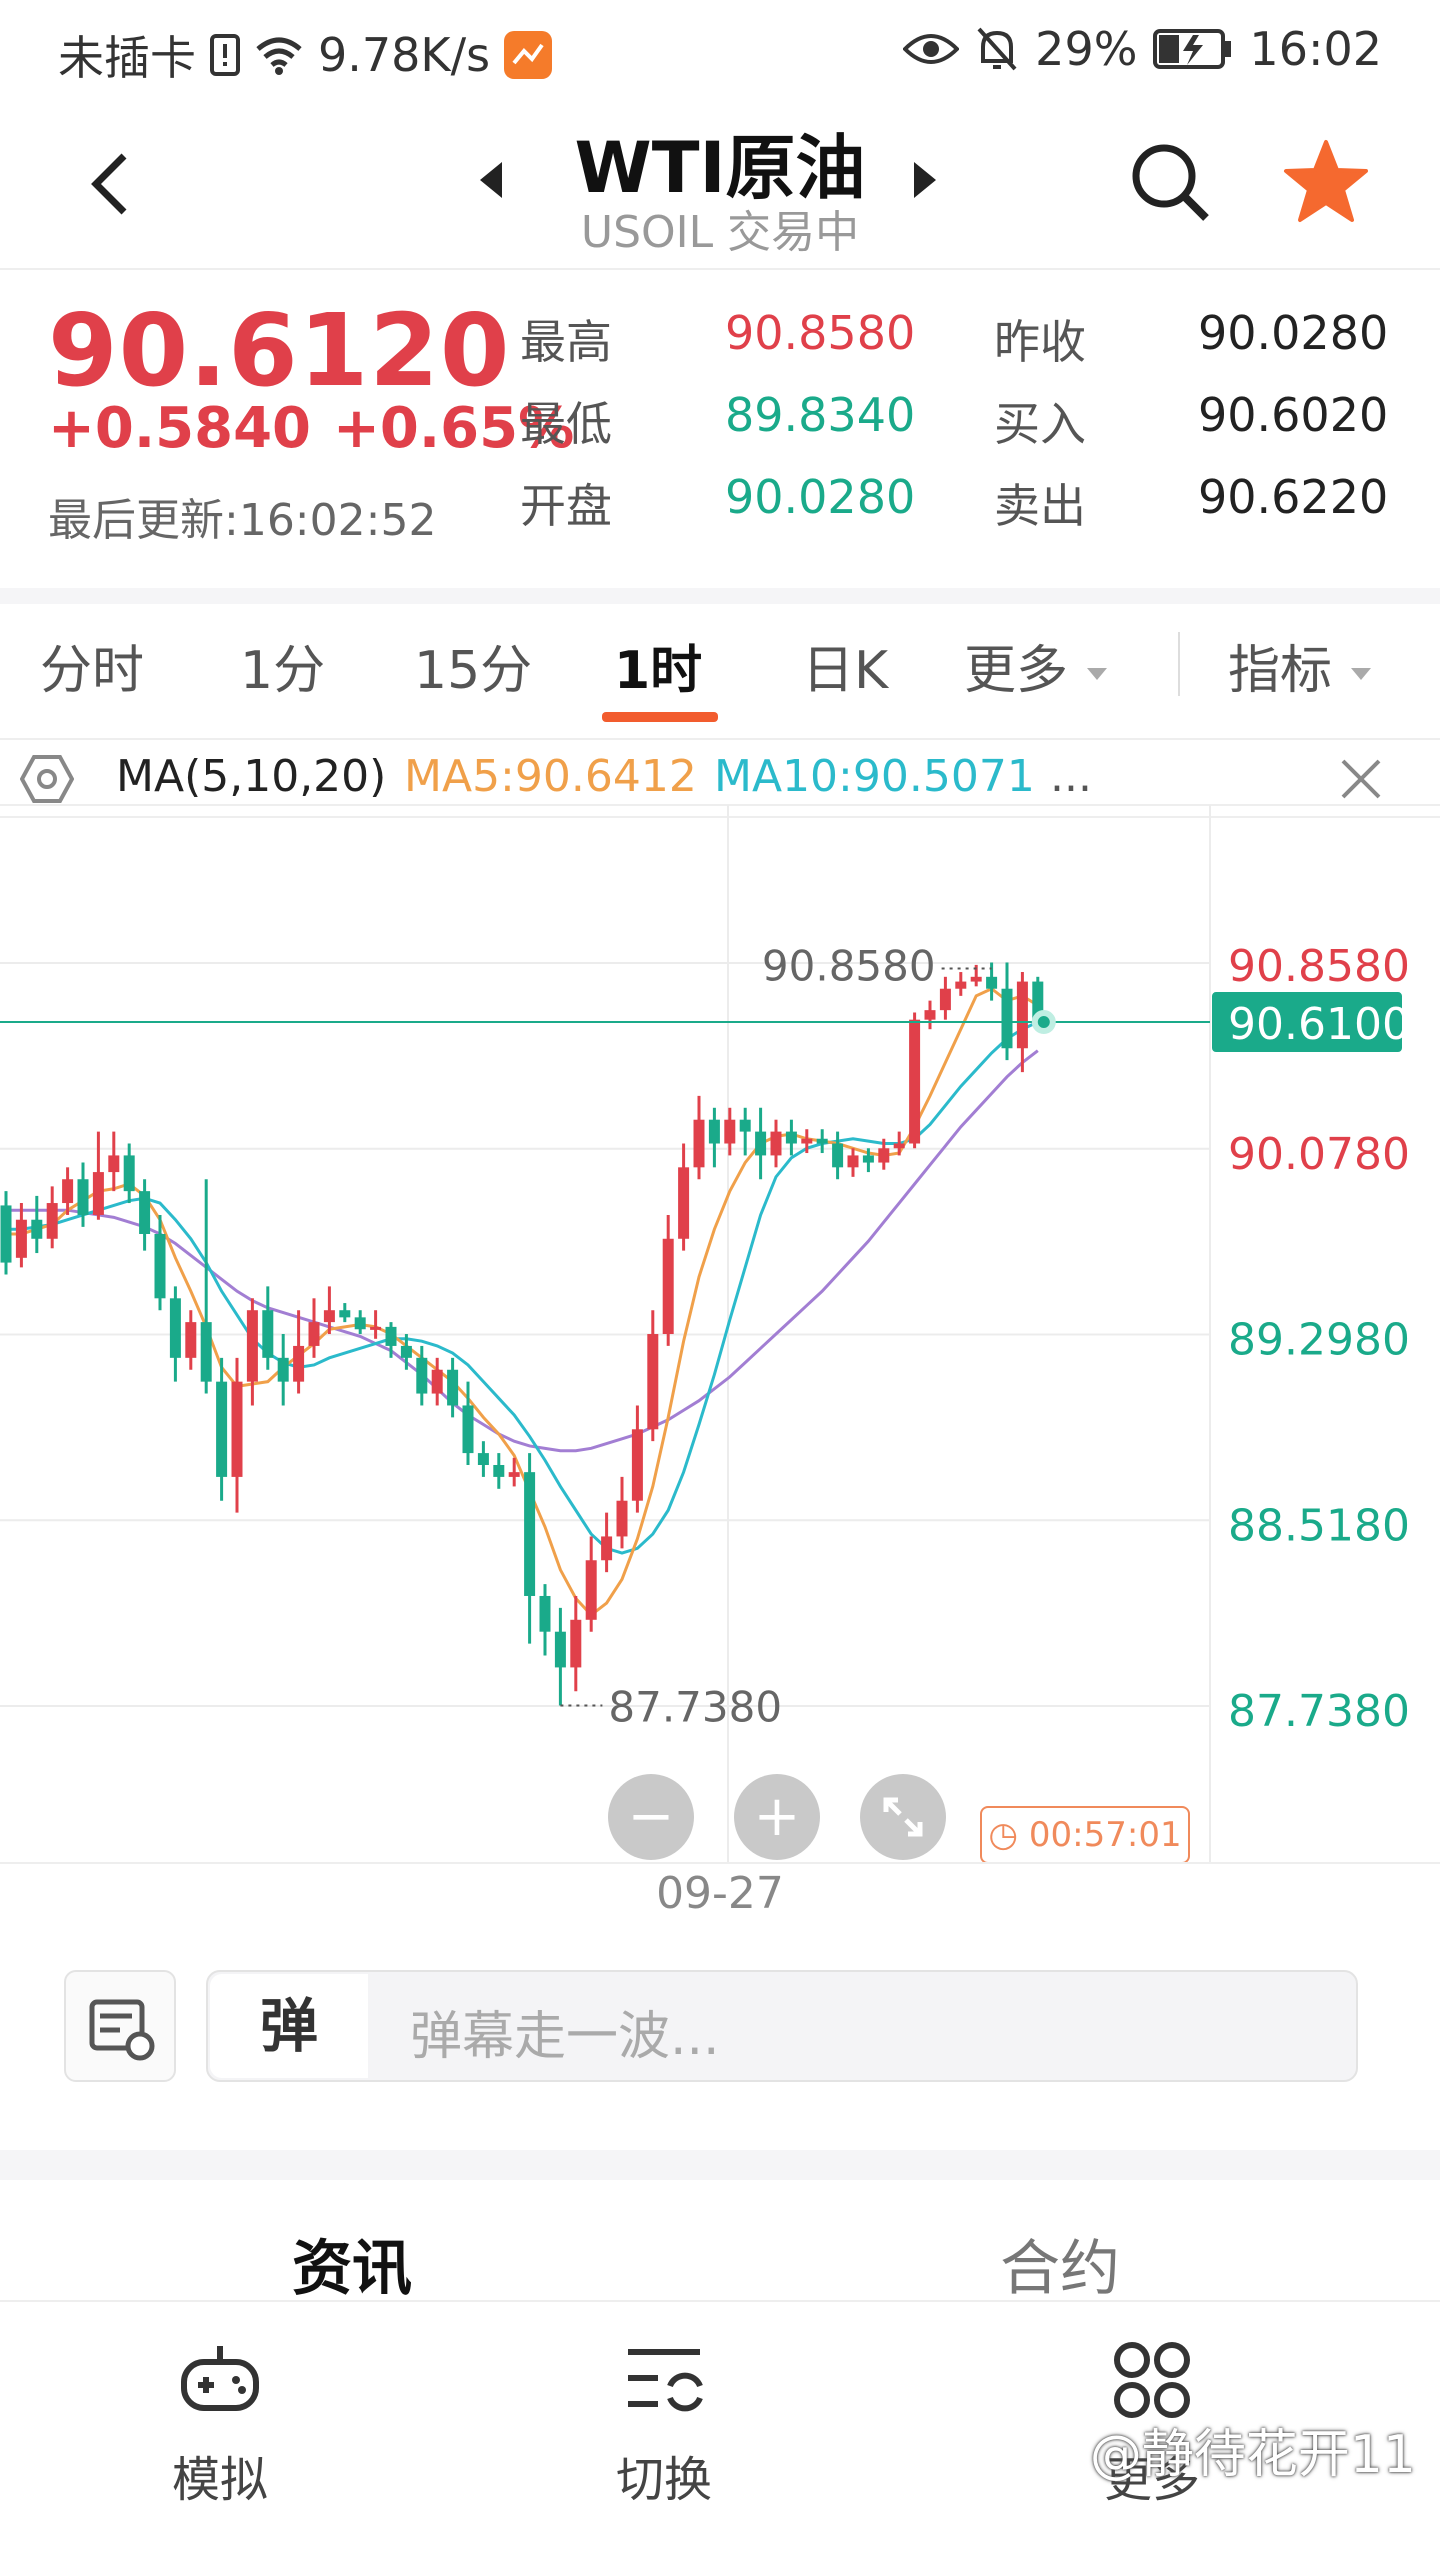 This screenshot has height=2562, width=1440. I want to click on next-instrument-icon, so click(925, 180).